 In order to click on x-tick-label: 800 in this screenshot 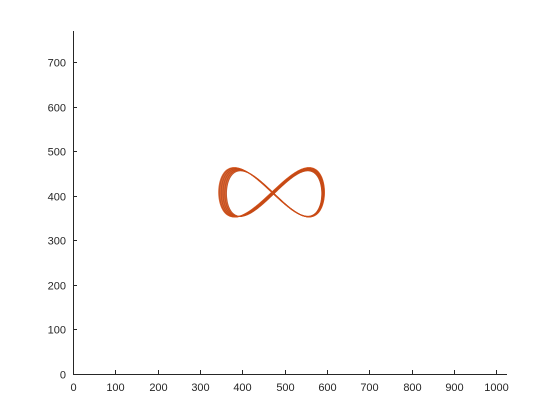, I will do `click(412, 388)`.